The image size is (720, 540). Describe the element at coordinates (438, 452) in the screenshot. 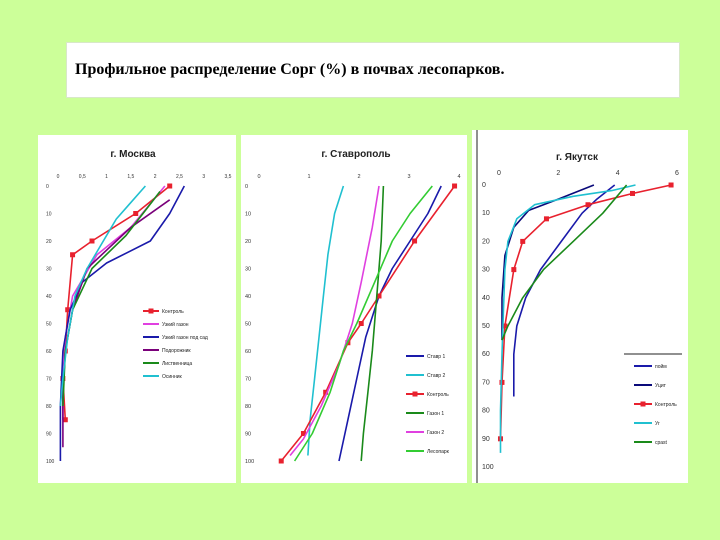

I see `legend-label: Лесопарк` at that location.